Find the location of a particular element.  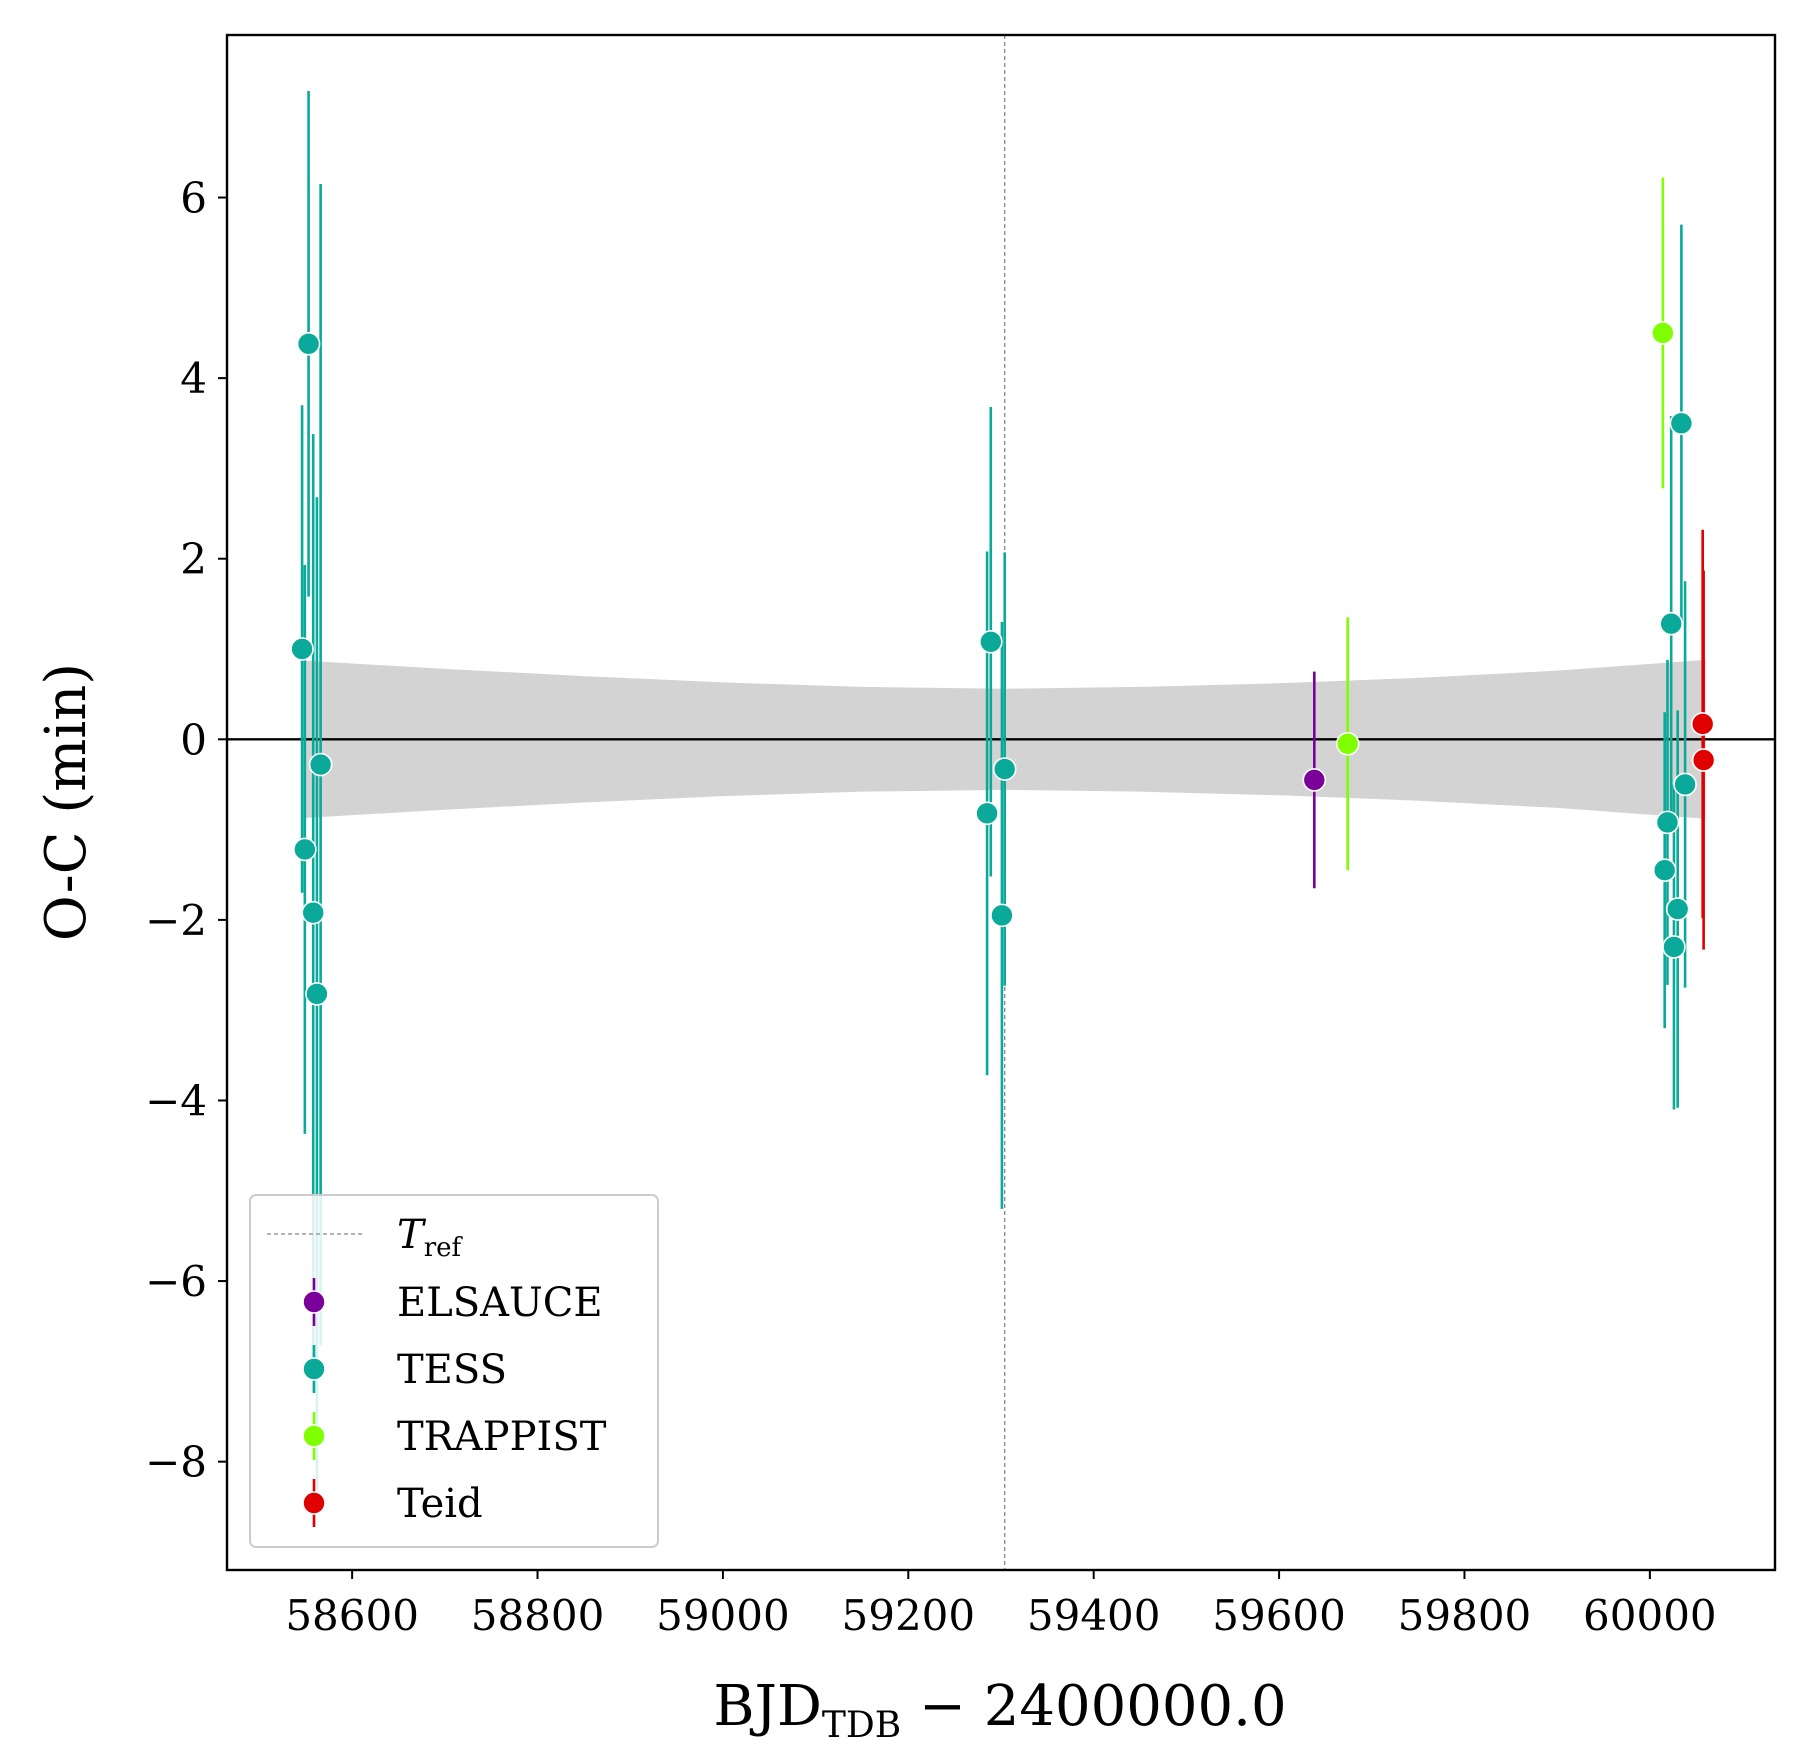

legend: Tref ELSAUCE TESS TRAPPIST Teid is located at coordinates (454, 1371).